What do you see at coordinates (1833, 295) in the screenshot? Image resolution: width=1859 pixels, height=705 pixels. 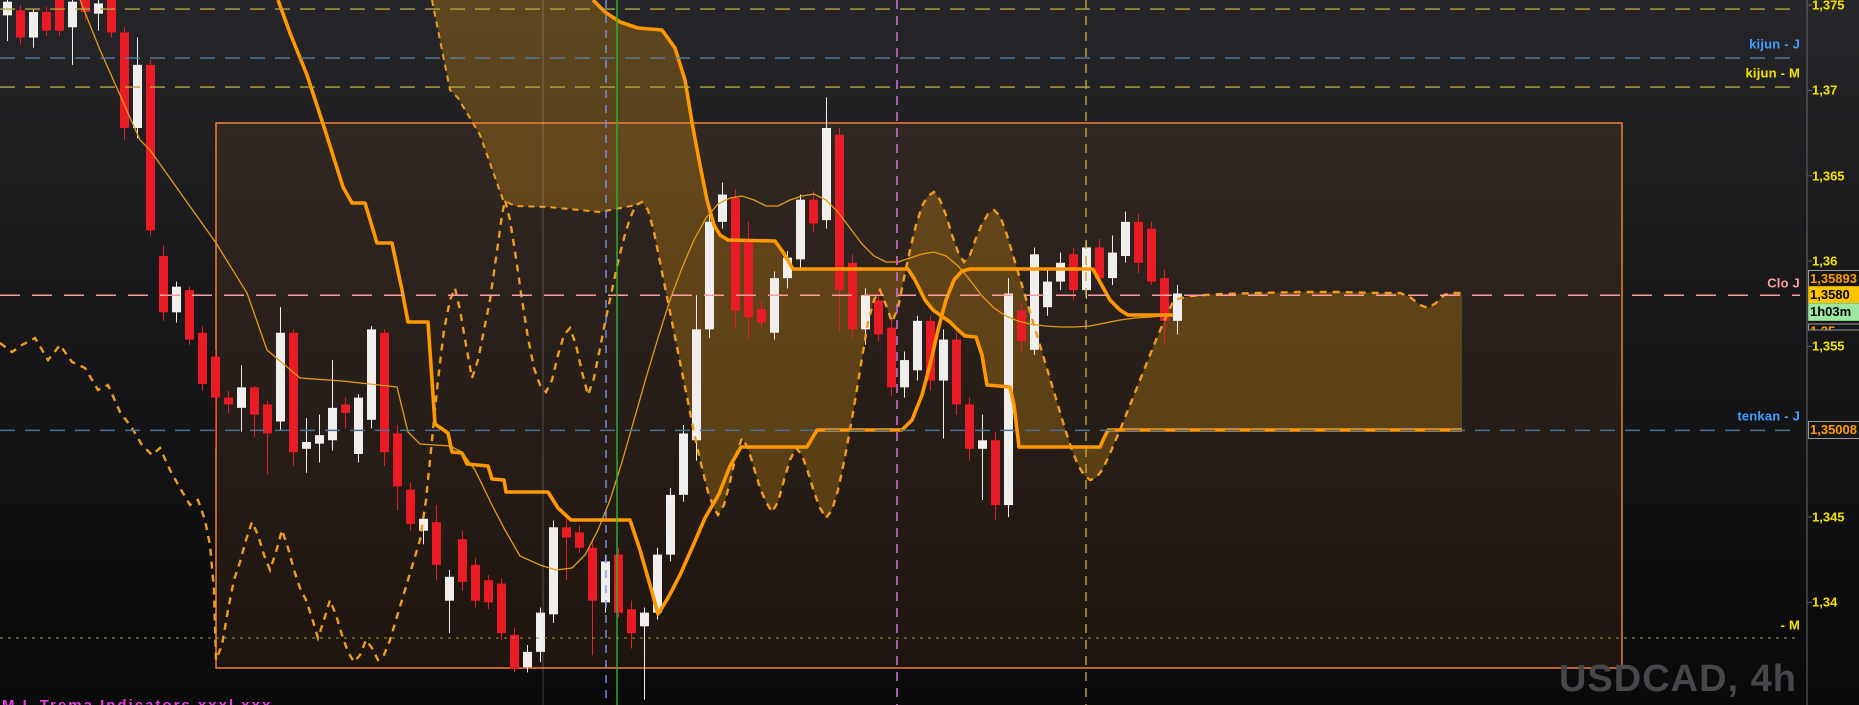 I see `last-price-box: 1,3580` at bounding box center [1833, 295].